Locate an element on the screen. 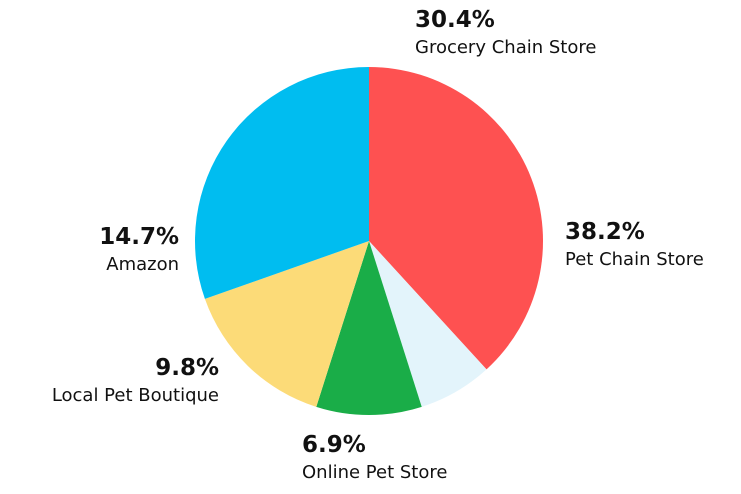  slice-label-online-pet-store: 6.9% Online Pet Store is located at coordinates (374, 458).